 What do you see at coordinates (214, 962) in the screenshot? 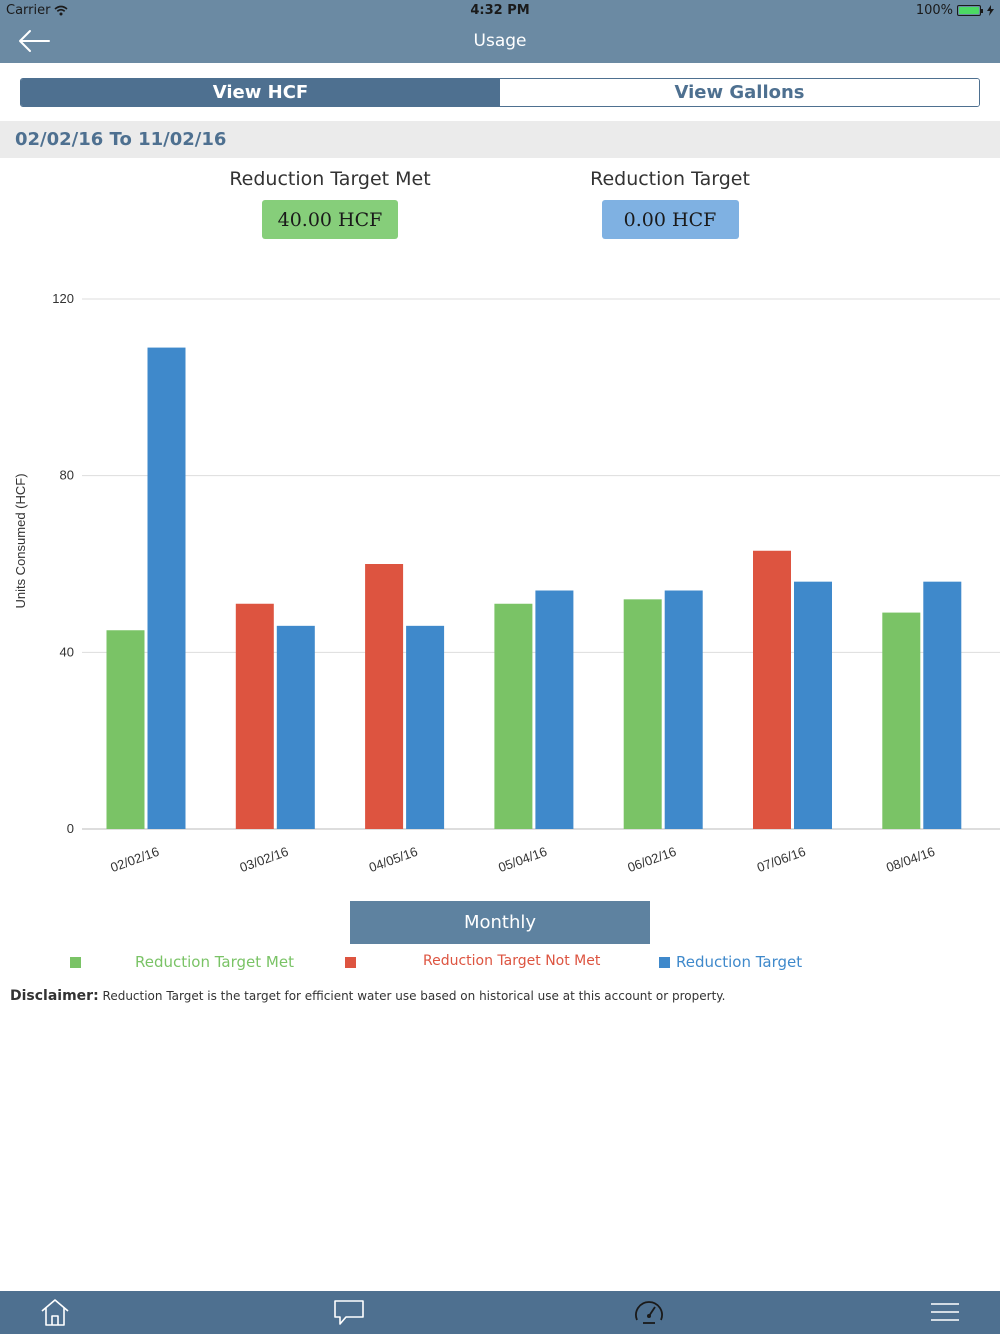
I see `legend-label-met: Reduction Target Met` at bounding box center [214, 962].